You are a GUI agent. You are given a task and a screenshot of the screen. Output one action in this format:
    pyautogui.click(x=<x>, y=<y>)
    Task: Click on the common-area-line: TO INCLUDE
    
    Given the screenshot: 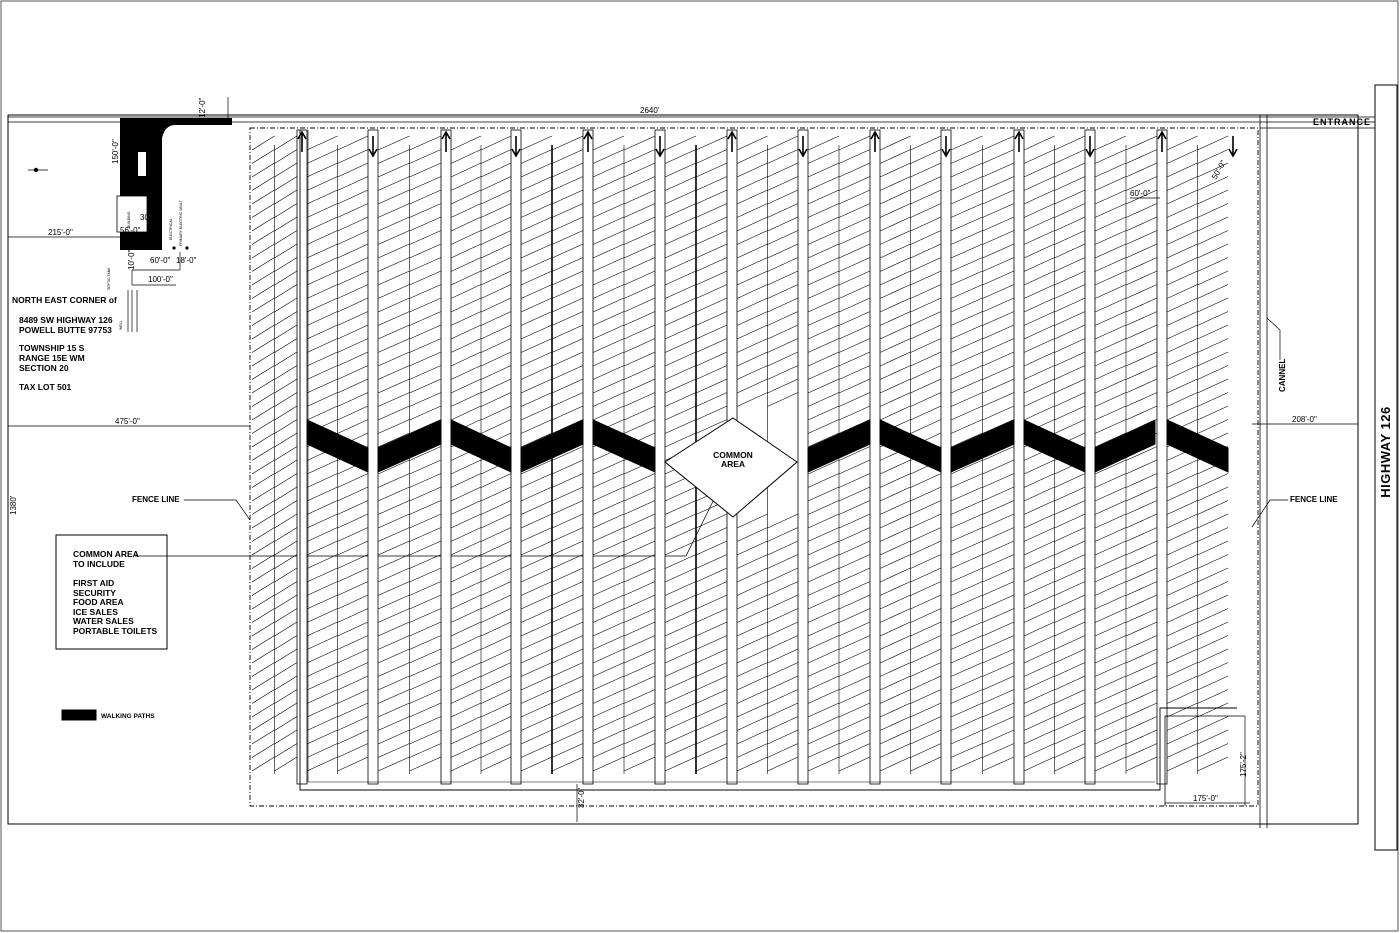 What is the action you would take?
    pyautogui.click(x=99, y=564)
    